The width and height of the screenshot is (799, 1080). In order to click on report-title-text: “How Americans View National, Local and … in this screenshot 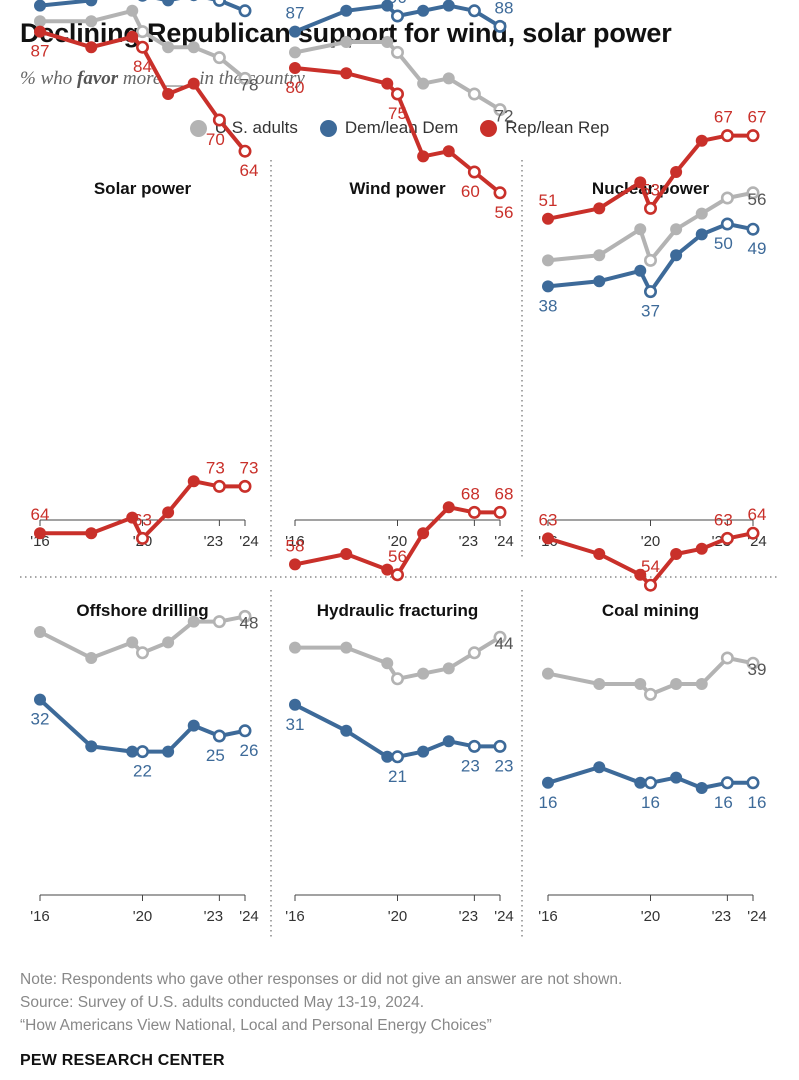, I will do `click(256, 1025)`.